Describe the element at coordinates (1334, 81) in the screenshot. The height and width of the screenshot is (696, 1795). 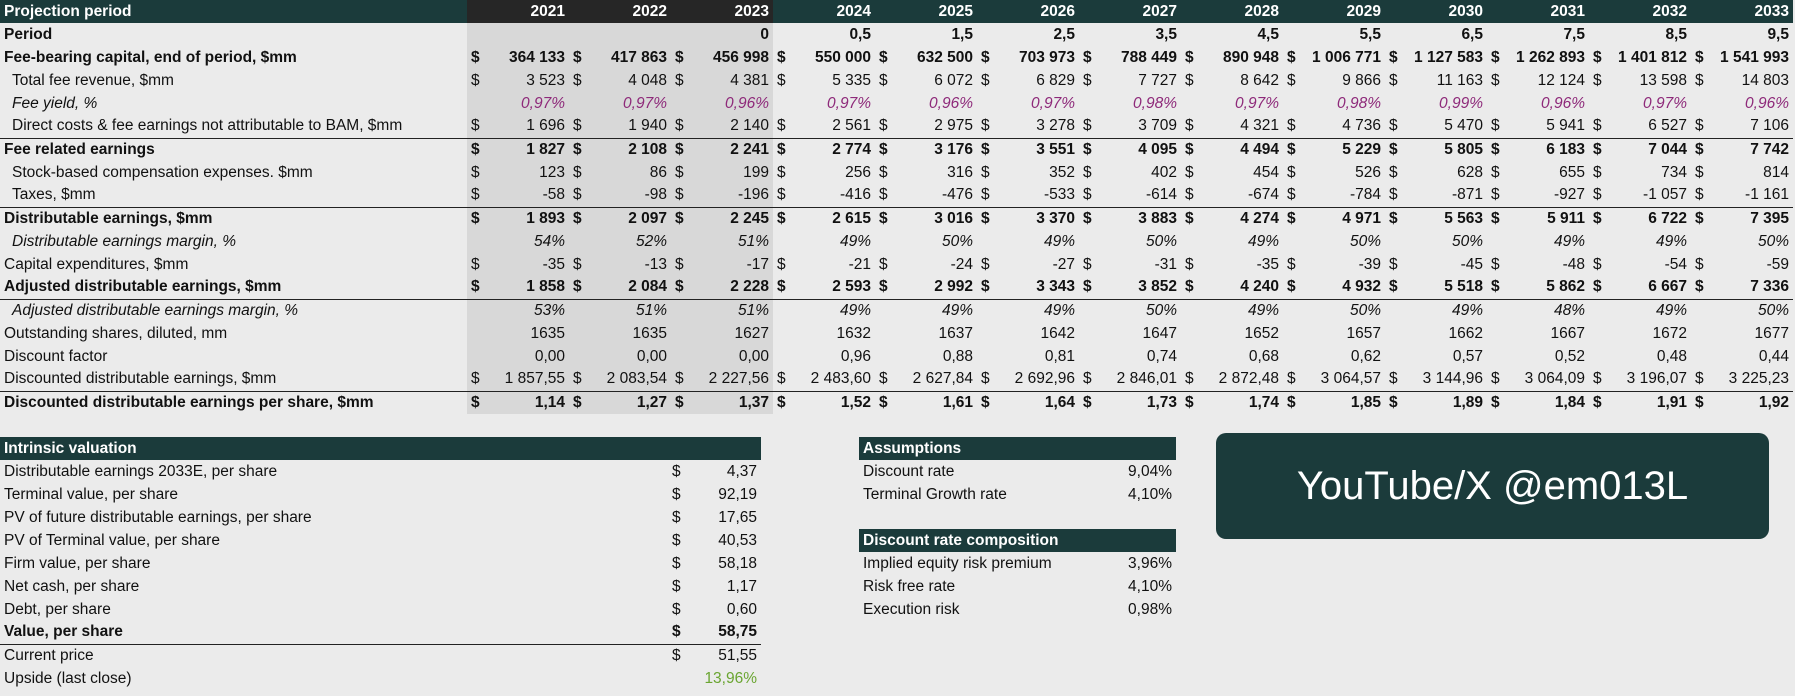
I see `cell-content: $9 866` at that location.